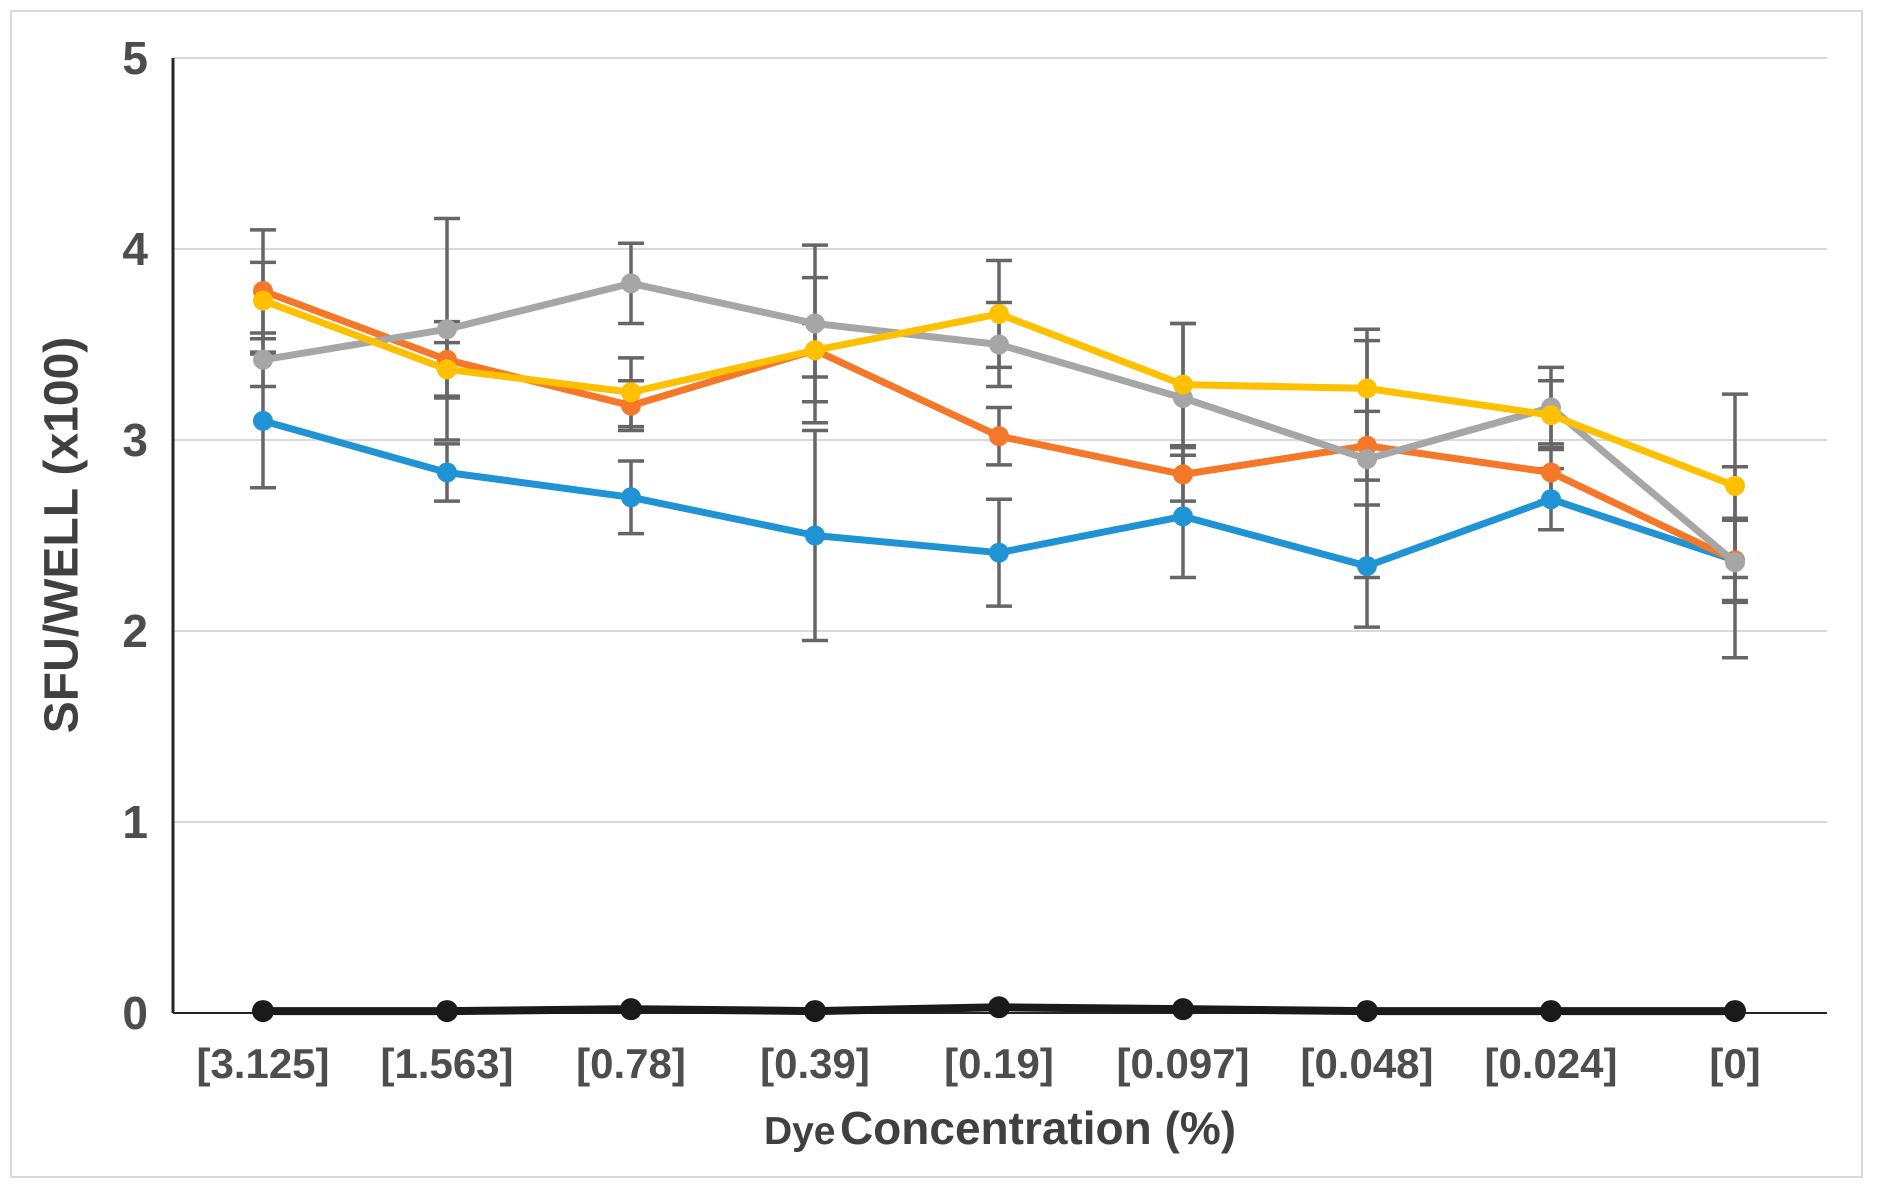 This screenshot has height=1192, width=1877. Describe the element at coordinates (135, 631) in the screenshot. I see `y-tick-label-2: 2` at that location.